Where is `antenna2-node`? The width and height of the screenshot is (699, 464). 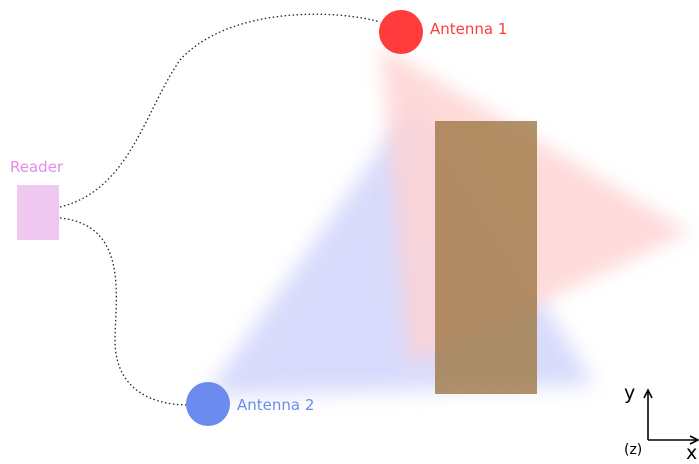 antenna2-node is located at coordinates (208, 404).